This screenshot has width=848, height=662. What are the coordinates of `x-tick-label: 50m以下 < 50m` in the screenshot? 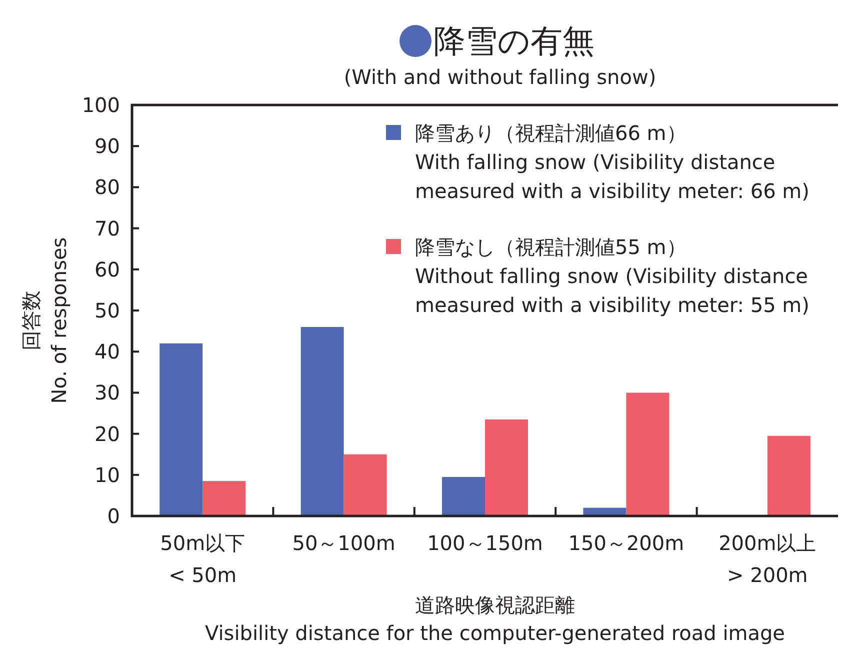 It's located at (203, 559).